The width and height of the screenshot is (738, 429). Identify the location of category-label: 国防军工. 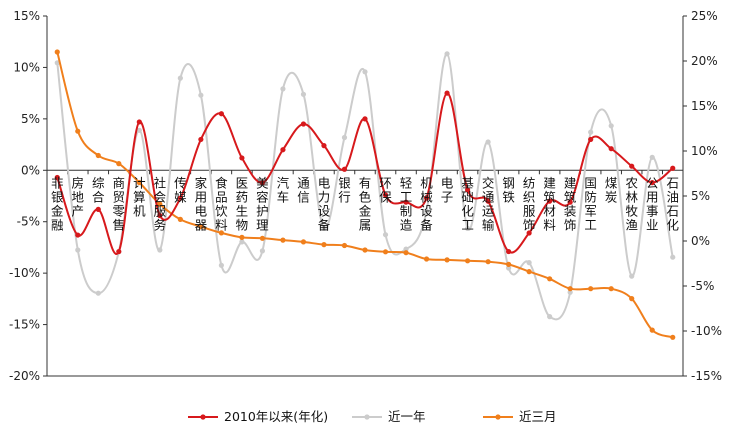
(590, 203).